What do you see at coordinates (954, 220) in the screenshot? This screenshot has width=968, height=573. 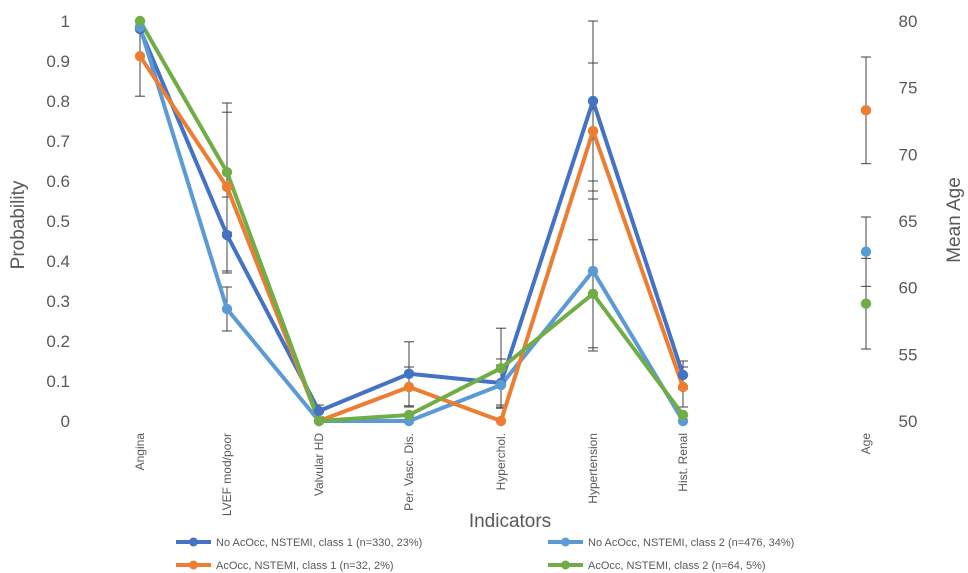 I see `secondary-y-axis-title: Mean Age` at bounding box center [954, 220].